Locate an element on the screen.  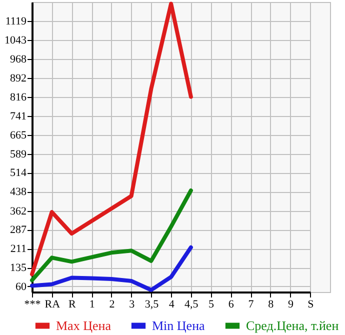
x-tick-label: 3 is located at coordinates (132, 304).